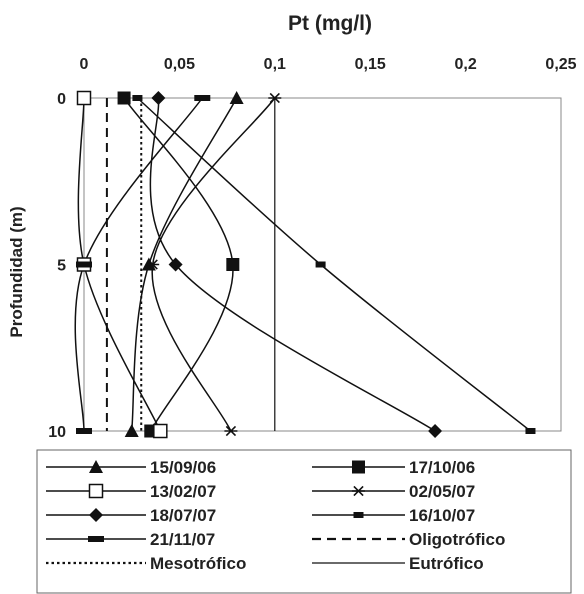  I want to click on y-tick-5: 5, so click(61, 266).